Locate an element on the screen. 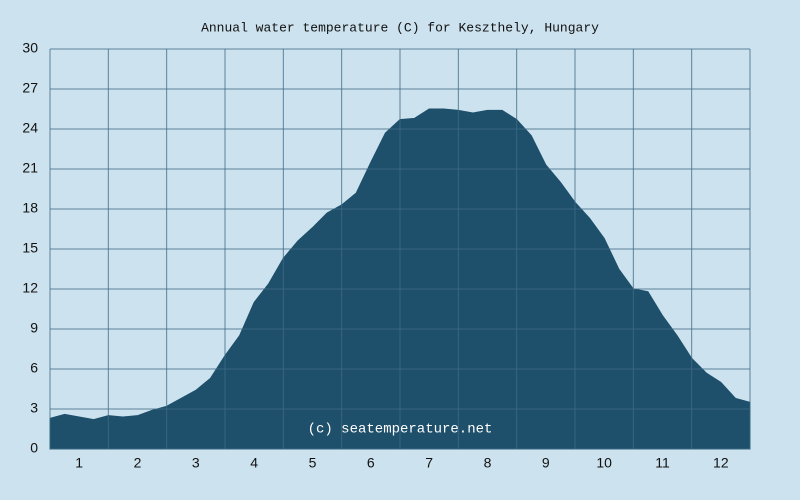  x-tick-label: 8 is located at coordinates (488, 463).